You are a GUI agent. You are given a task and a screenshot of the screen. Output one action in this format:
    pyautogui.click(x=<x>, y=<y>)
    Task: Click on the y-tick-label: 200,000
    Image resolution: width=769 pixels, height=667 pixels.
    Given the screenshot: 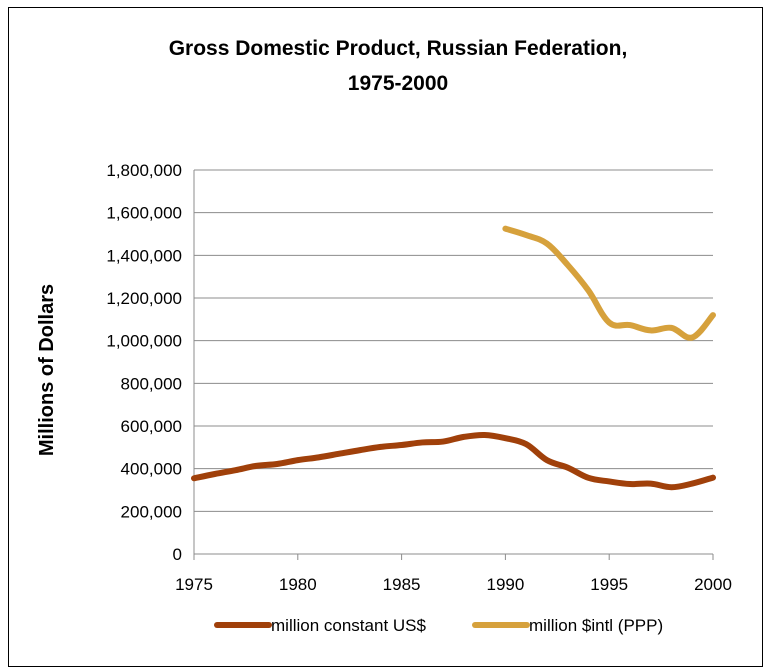 What is the action you would take?
    pyautogui.click(x=151, y=511)
    